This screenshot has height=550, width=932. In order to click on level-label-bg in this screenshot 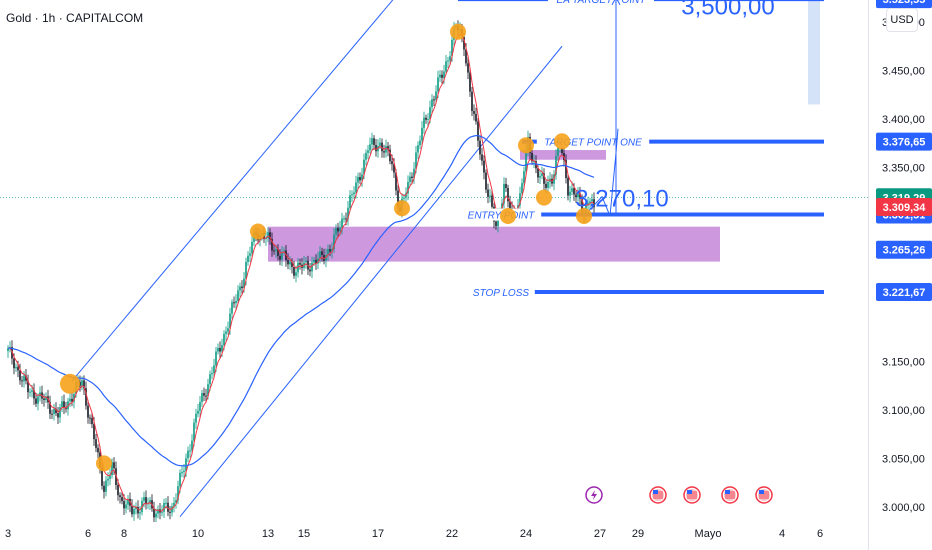, I will do `click(501, 291)`.